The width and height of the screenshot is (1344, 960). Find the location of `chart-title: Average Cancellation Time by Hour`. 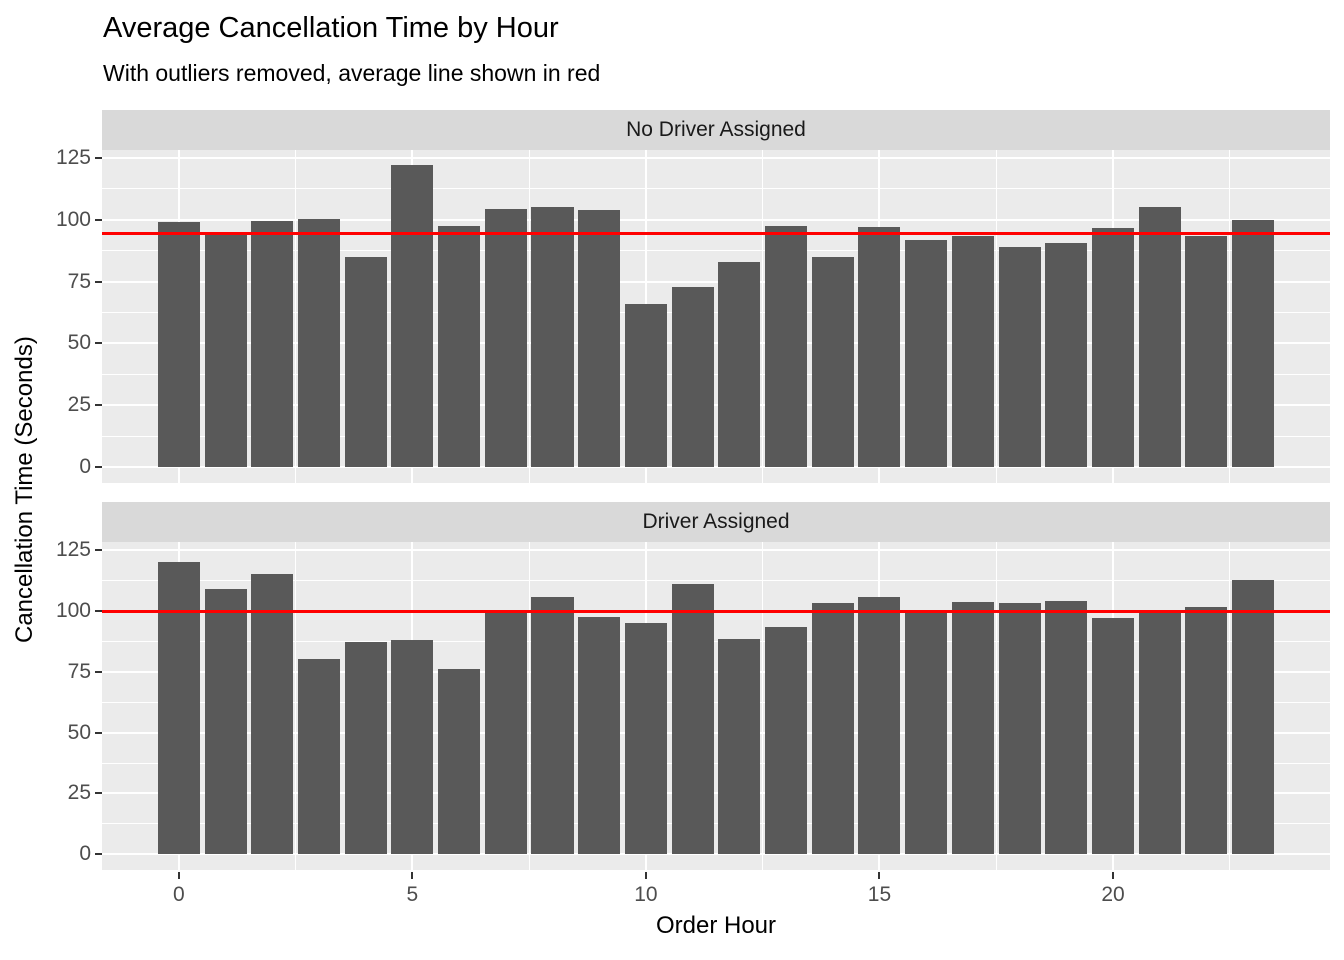

chart-title: Average Cancellation Time by Hour is located at coordinates (331, 28).